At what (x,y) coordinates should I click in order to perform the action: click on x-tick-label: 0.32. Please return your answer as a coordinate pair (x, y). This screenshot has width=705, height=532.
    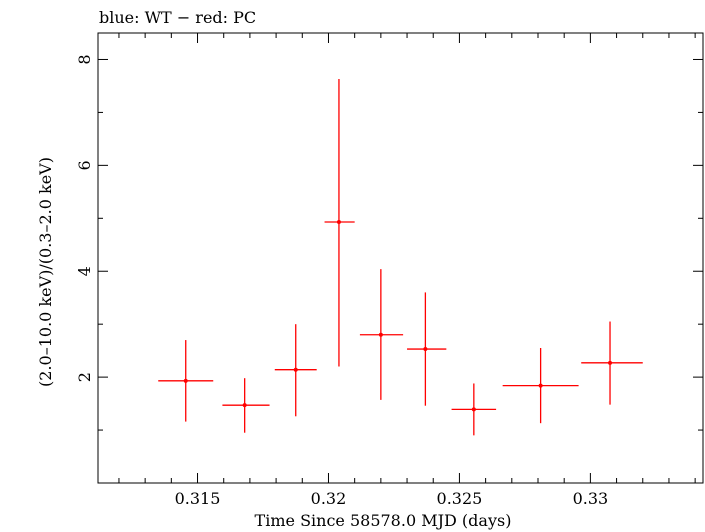
    Looking at the image, I should click on (329, 498).